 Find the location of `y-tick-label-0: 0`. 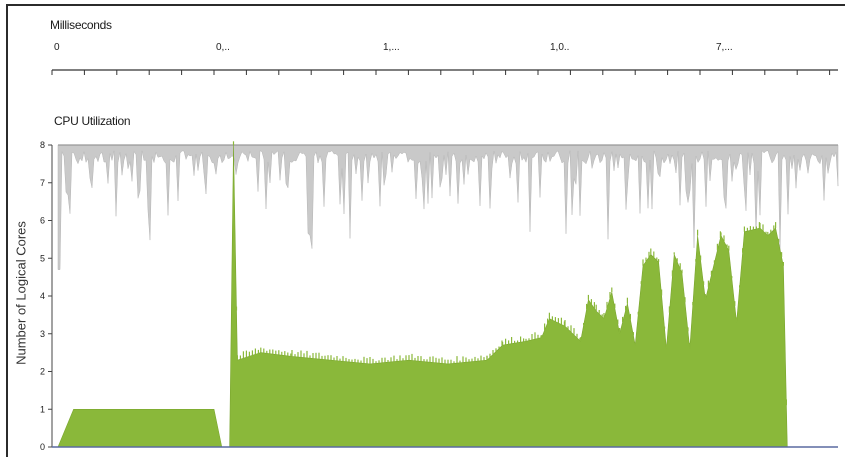

y-tick-label-0: 0 is located at coordinates (42, 447).